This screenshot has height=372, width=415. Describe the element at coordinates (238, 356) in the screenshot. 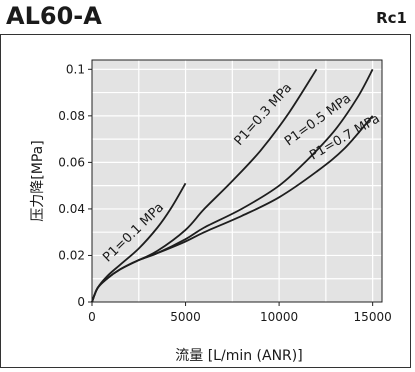

I see `x-axis-label: 流量 [L/min (ANR)]` at that location.